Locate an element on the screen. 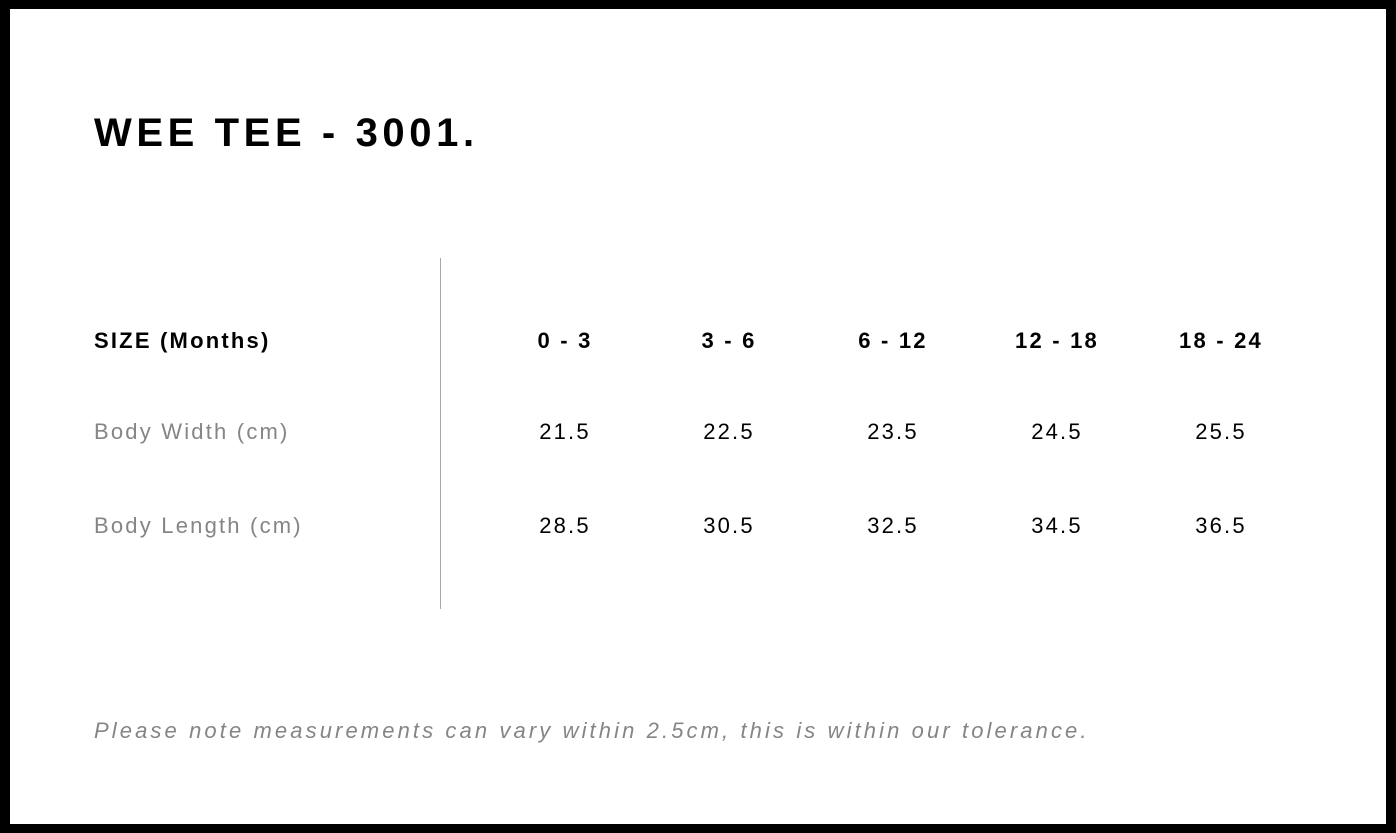 The height and width of the screenshot is (833, 1396). page-title: WEE TEE - 3001. is located at coordinates (286, 133).